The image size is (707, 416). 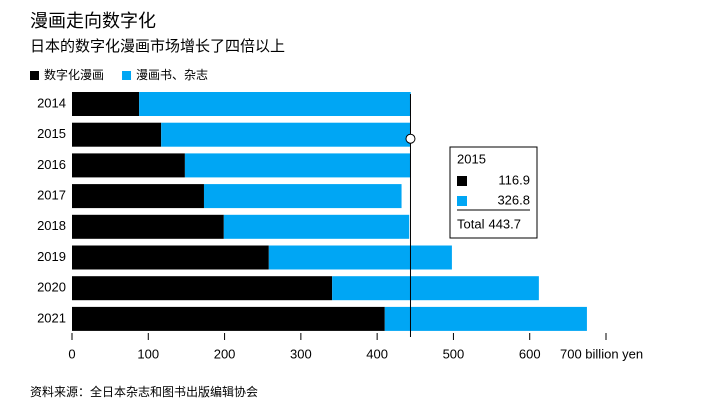 I want to click on legend-label: 数字化漫画, so click(x=74, y=74).